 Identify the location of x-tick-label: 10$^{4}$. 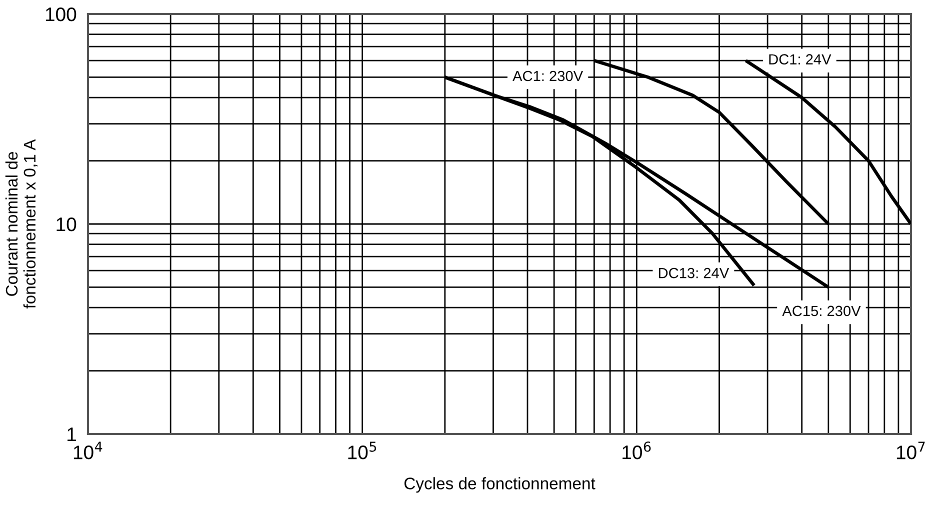
(88, 451).